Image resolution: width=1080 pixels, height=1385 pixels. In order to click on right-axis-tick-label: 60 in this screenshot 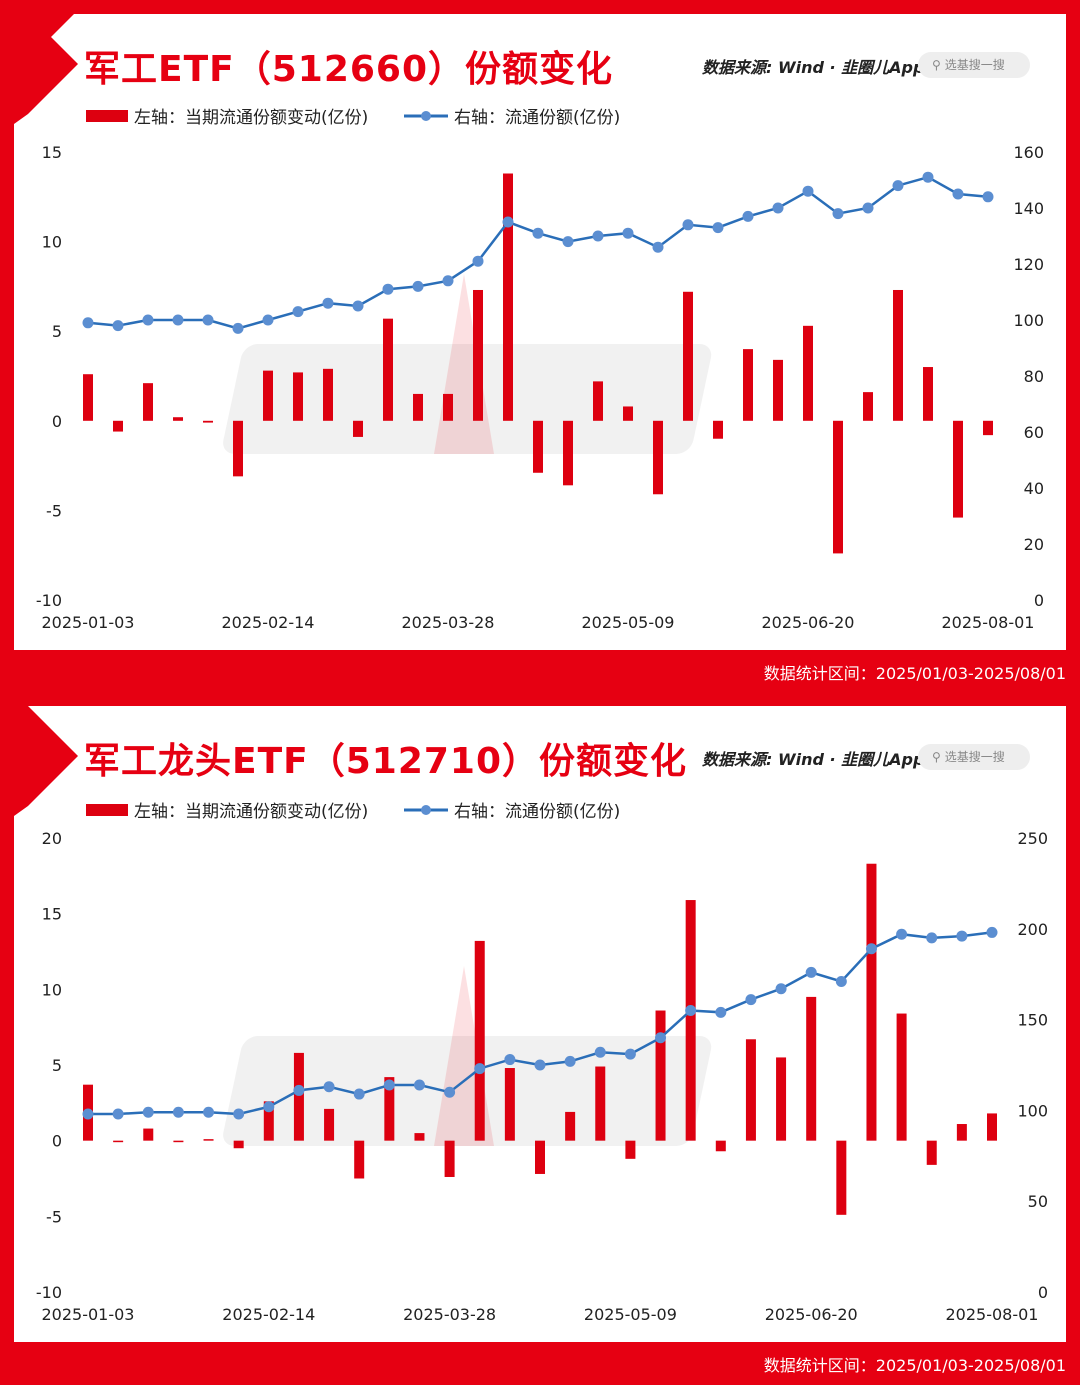, I will do `click(1034, 432)`.